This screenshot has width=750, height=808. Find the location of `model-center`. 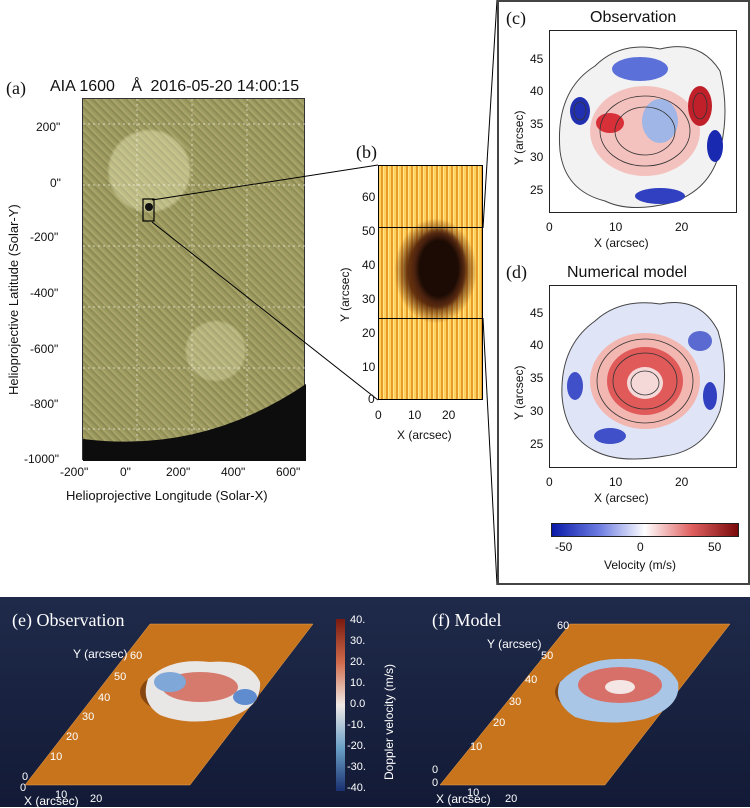

model-center is located at coordinates (645, 383).